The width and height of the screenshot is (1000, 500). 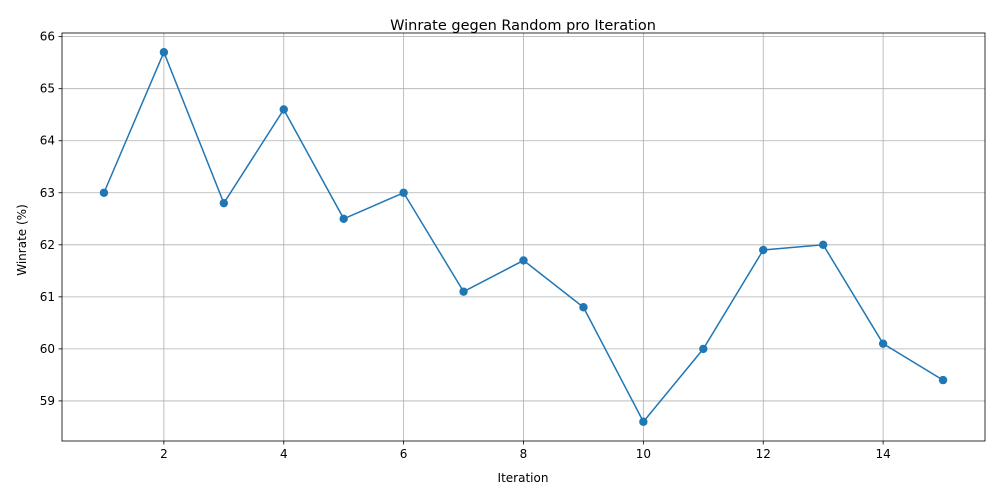 I want to click on y-tick-label: 62, so click(x=47, y=245).